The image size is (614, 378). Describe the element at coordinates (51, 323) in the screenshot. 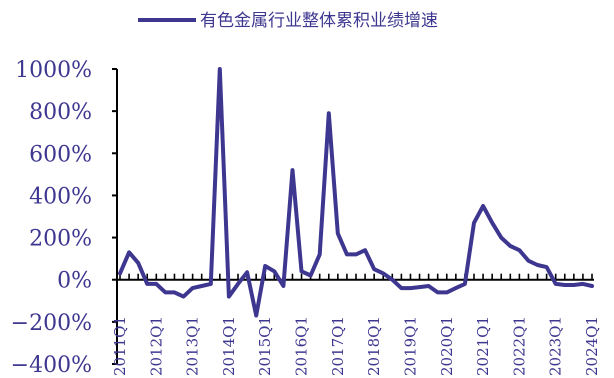

I see `y-tick-label: −200%` at that location.